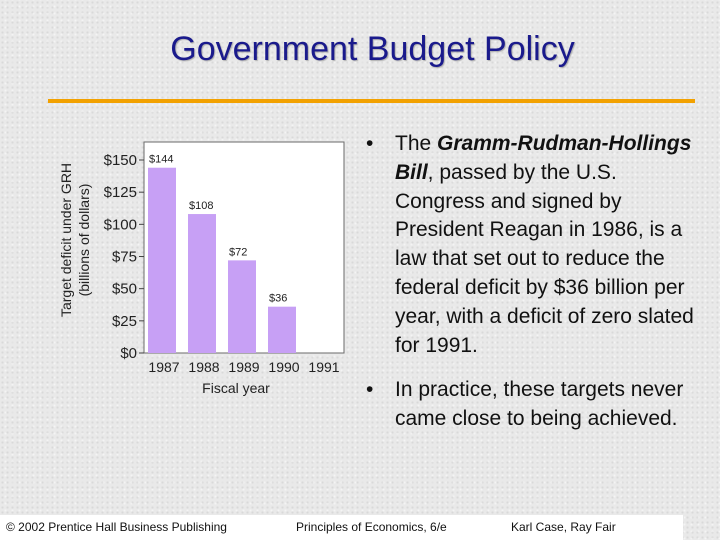 This screenshot has width=720, height=540. I want to click on title-divider, so click(371, 101).